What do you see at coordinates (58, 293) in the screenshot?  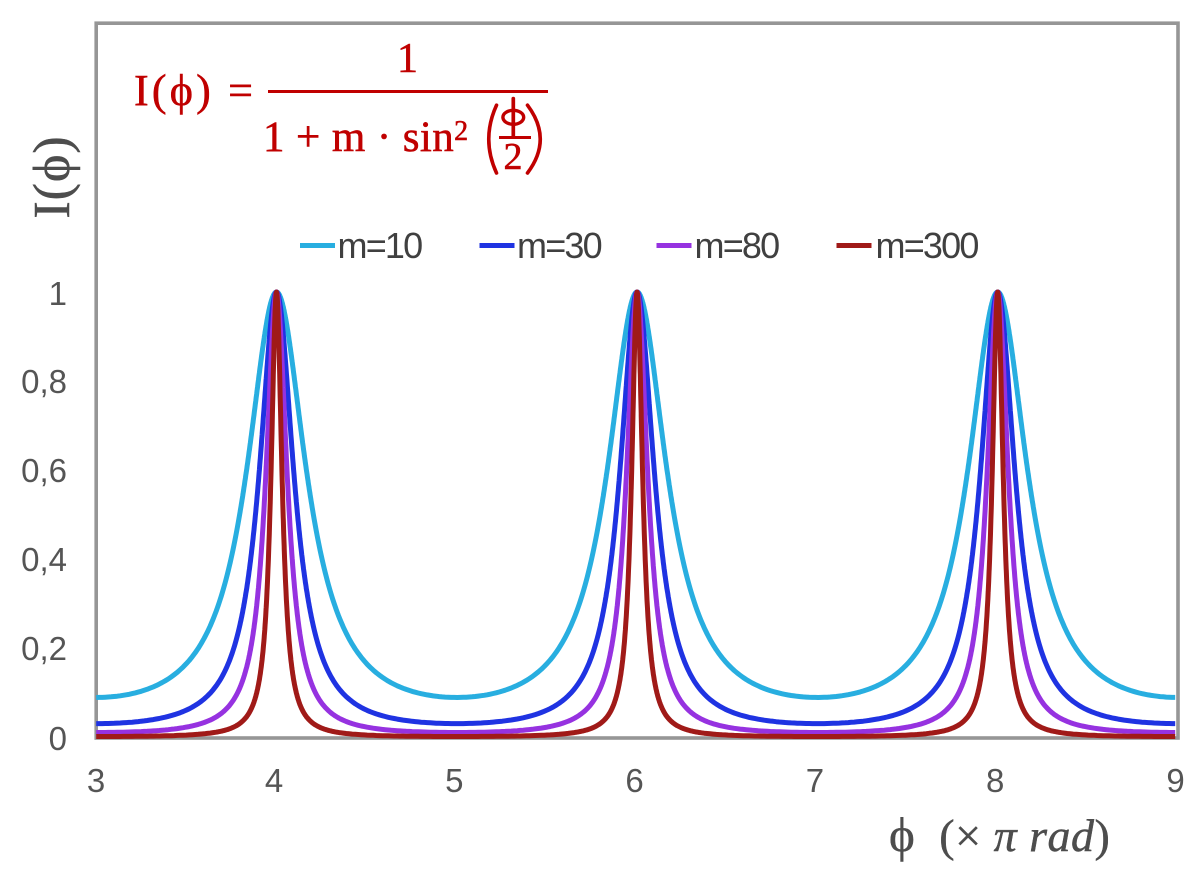 I see `svg-text: 1` at bounding box center [58, 293].